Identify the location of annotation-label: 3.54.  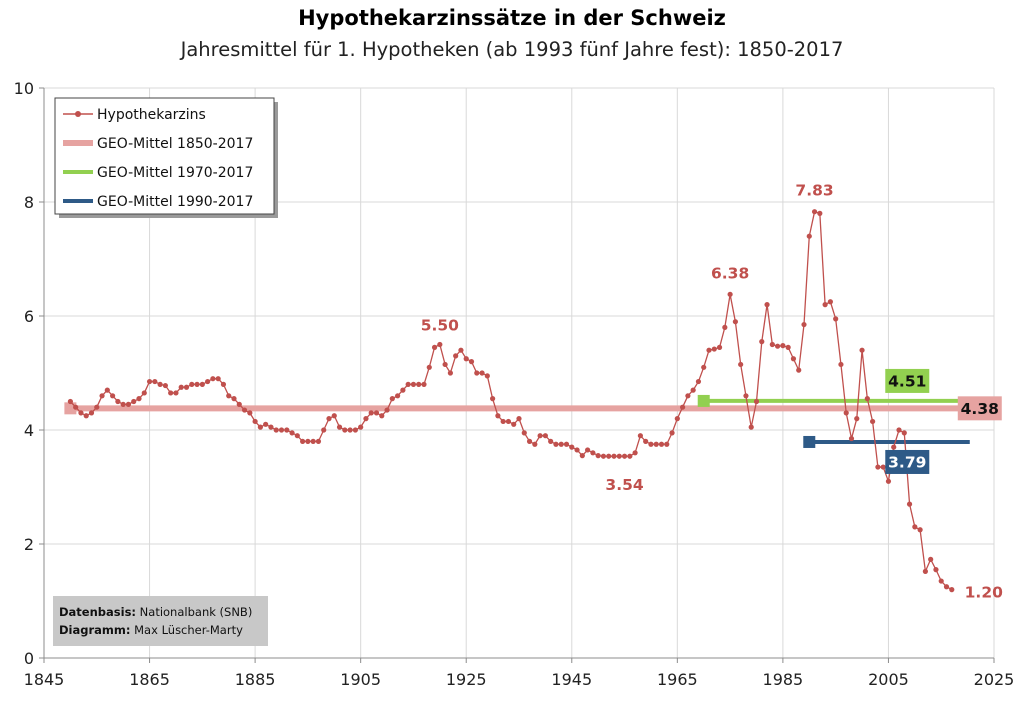
(624, 485).